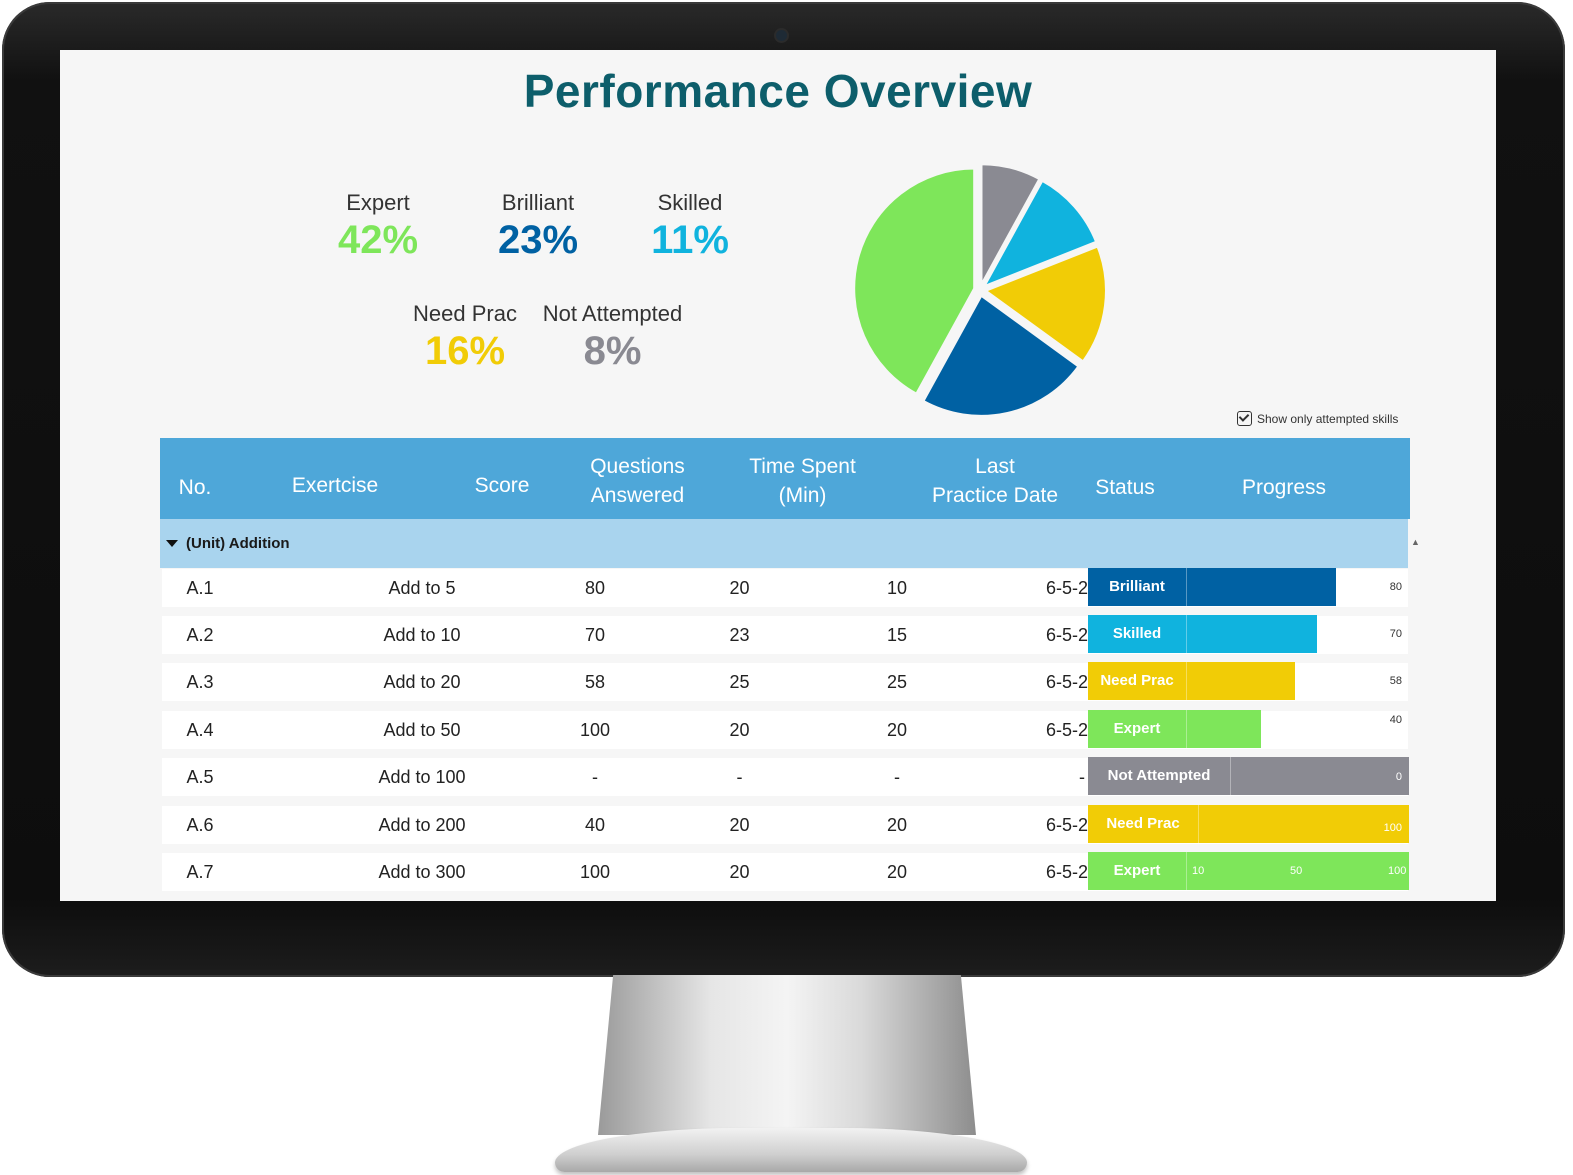 The image size is (1573, 1175). I want to click on stat-label: Skilled, so click(690, 202).